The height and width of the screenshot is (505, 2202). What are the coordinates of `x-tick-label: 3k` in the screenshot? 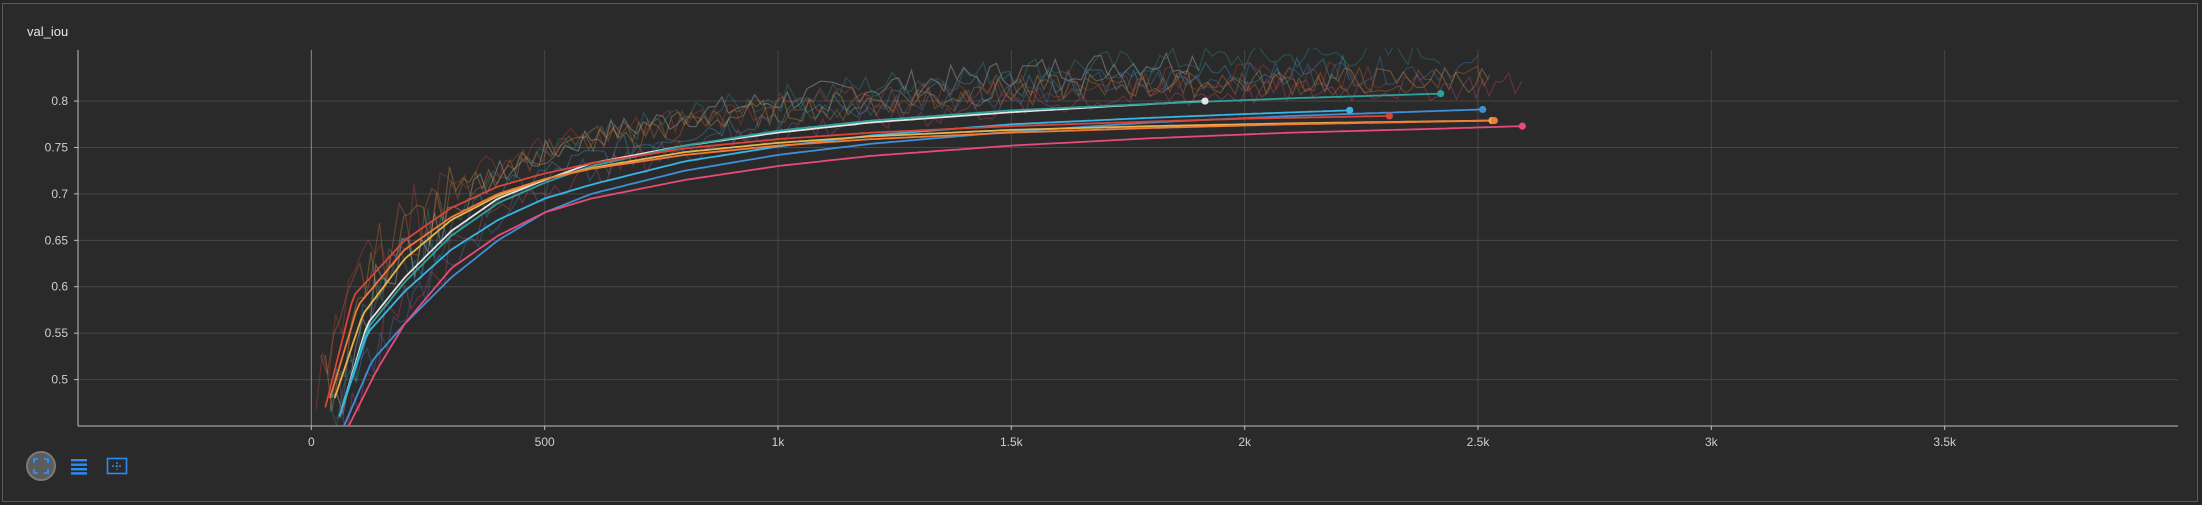 It's located at (1712, 442).